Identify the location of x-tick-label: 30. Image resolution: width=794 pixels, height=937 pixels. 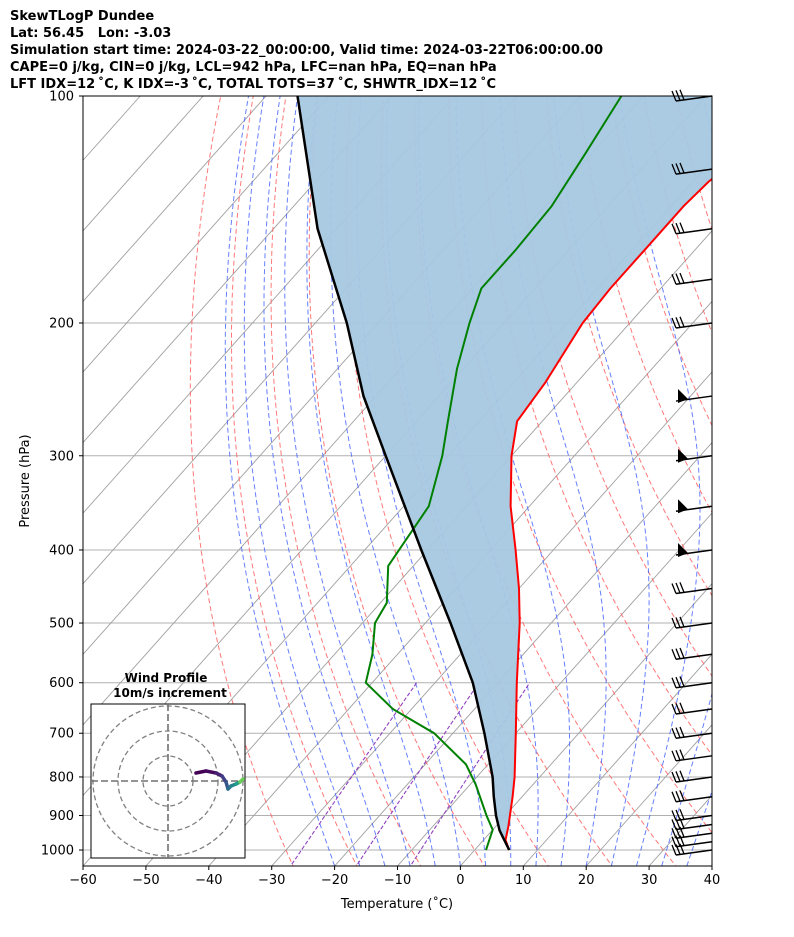
(649, 880).